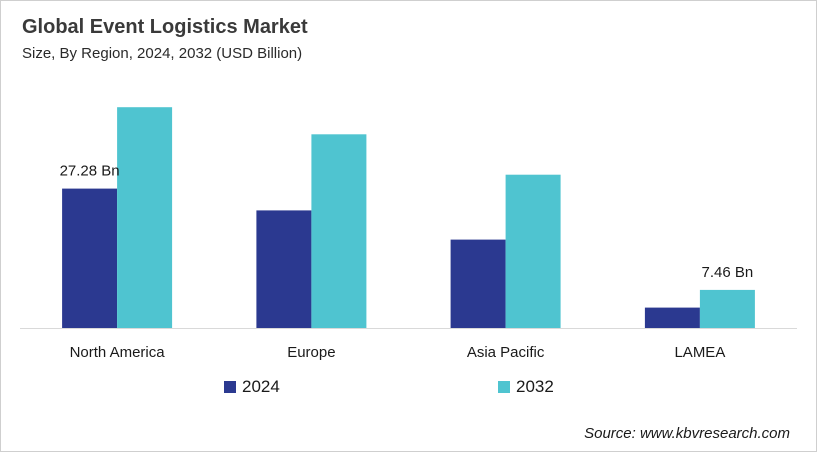 This screenshot has height=452, width=817. I want to click on x-tick-label: Asia Pacific, so click(506, 352).